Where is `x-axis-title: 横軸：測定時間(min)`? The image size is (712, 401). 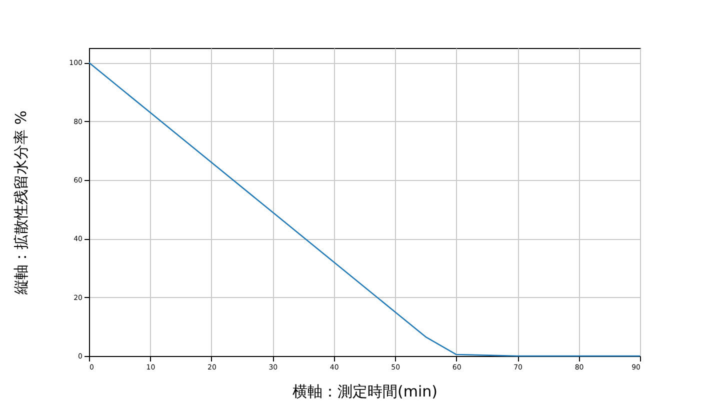 x-axis-title: 横軸：測定時間(min) is located at coordinates (365, 391).